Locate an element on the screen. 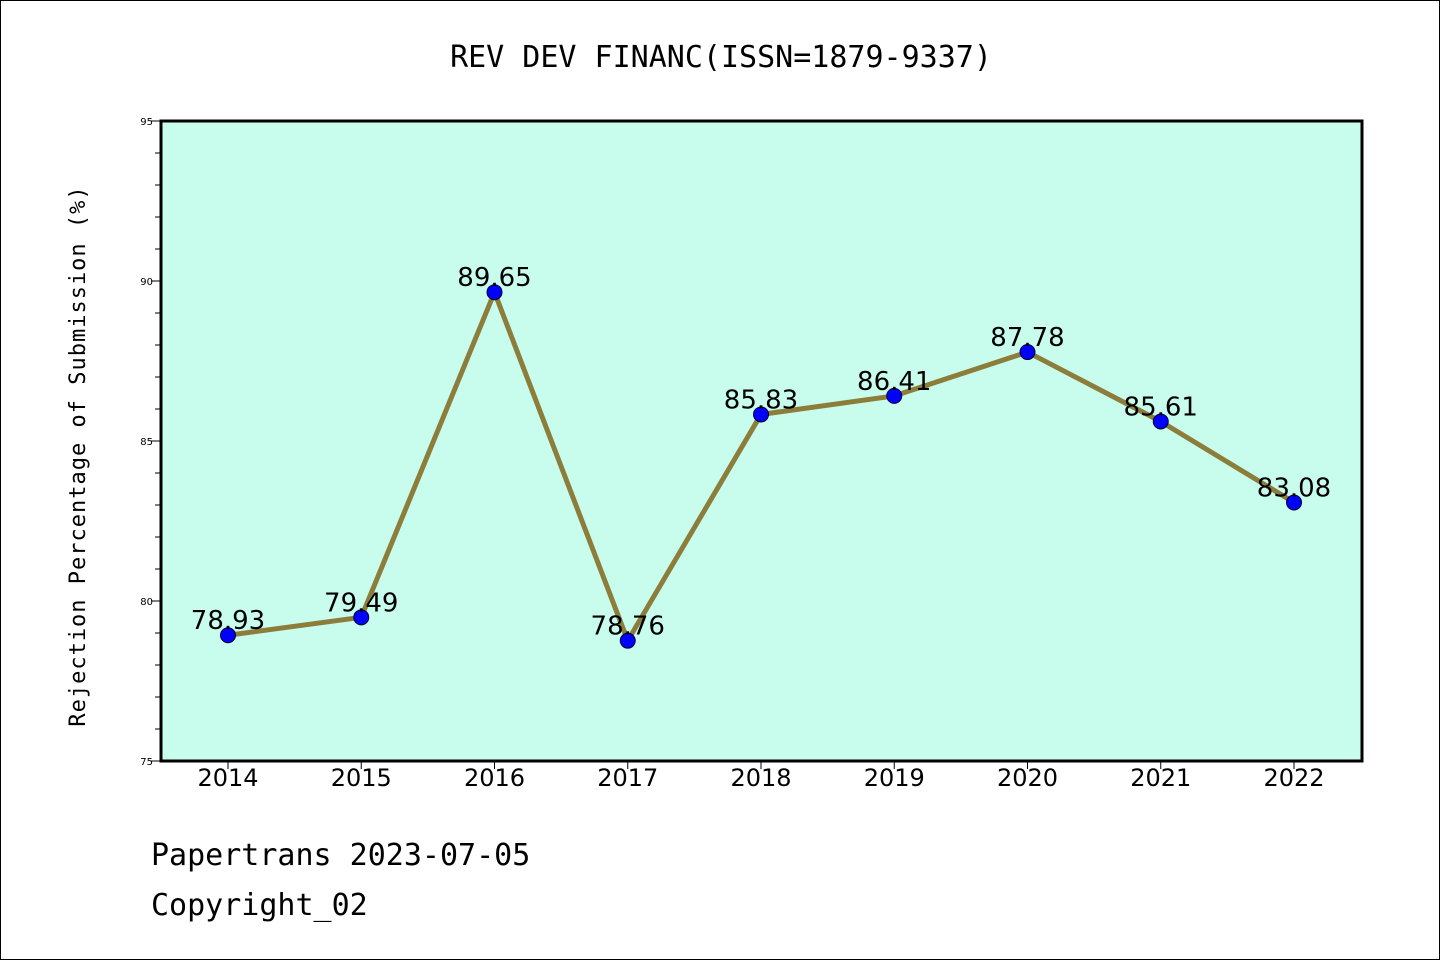  footer-copyright: Copyright_02 is located at coordinates (259, 905).